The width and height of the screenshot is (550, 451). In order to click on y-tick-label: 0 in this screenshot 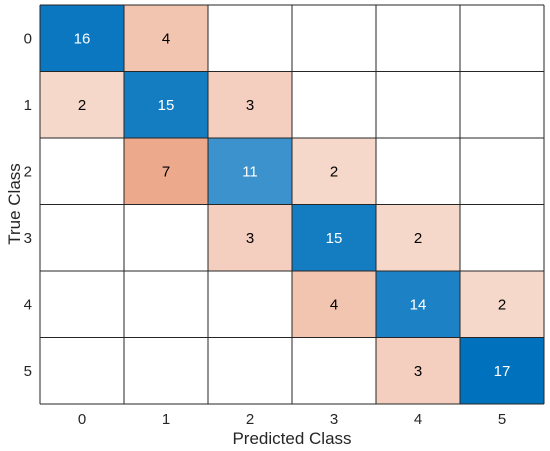, I will do `click(28, 38)`.